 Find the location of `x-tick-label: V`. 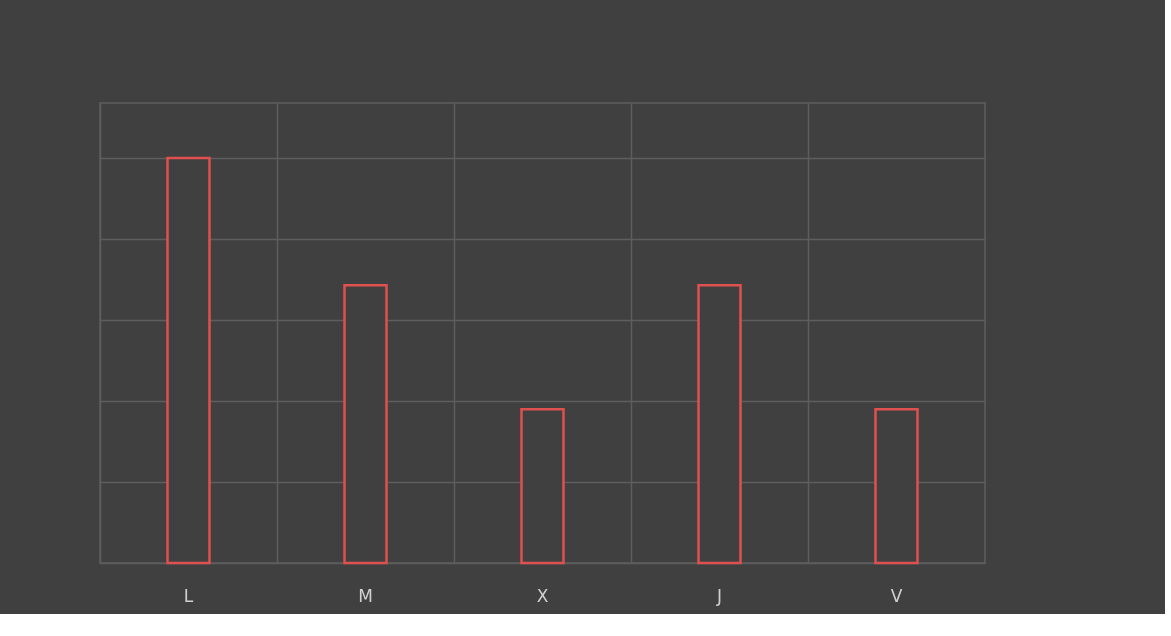

x-tick-label: V is located at coordinates (896, 595).